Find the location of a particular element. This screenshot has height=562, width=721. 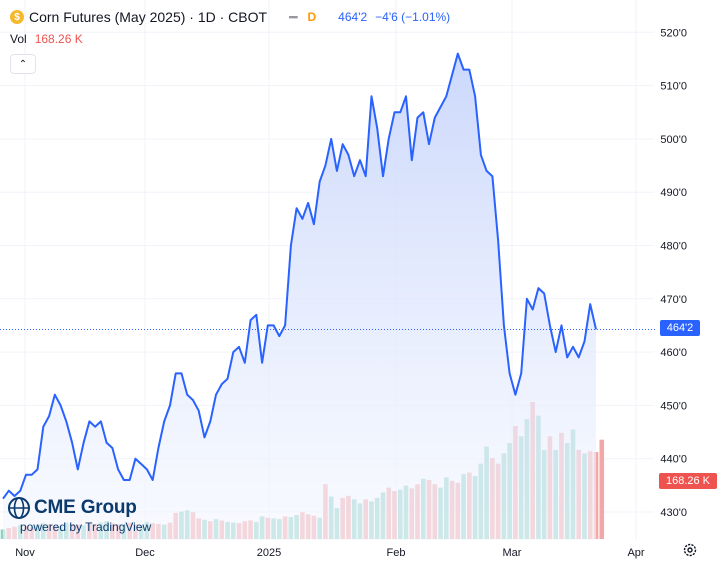

collapse-legend-button: ⌃ is located at coordinates (23, 64).